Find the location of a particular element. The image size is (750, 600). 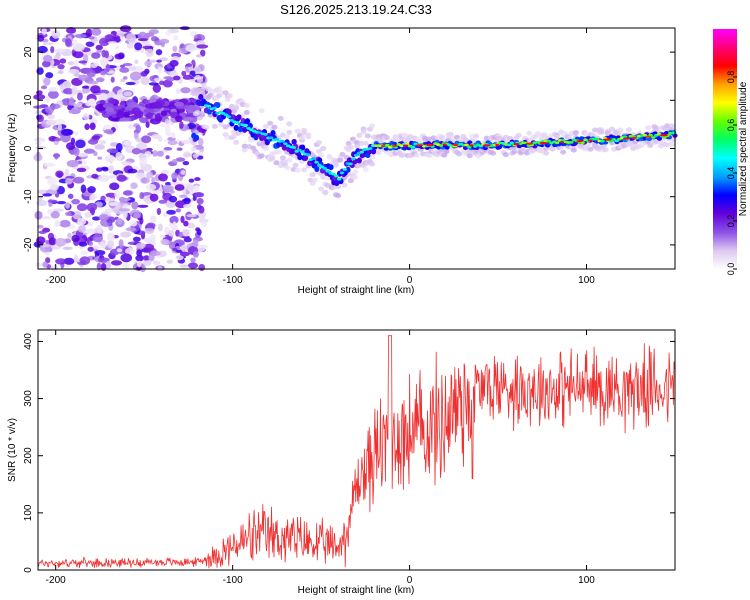

colorbar-gradient is located at coordinates (725, 149).